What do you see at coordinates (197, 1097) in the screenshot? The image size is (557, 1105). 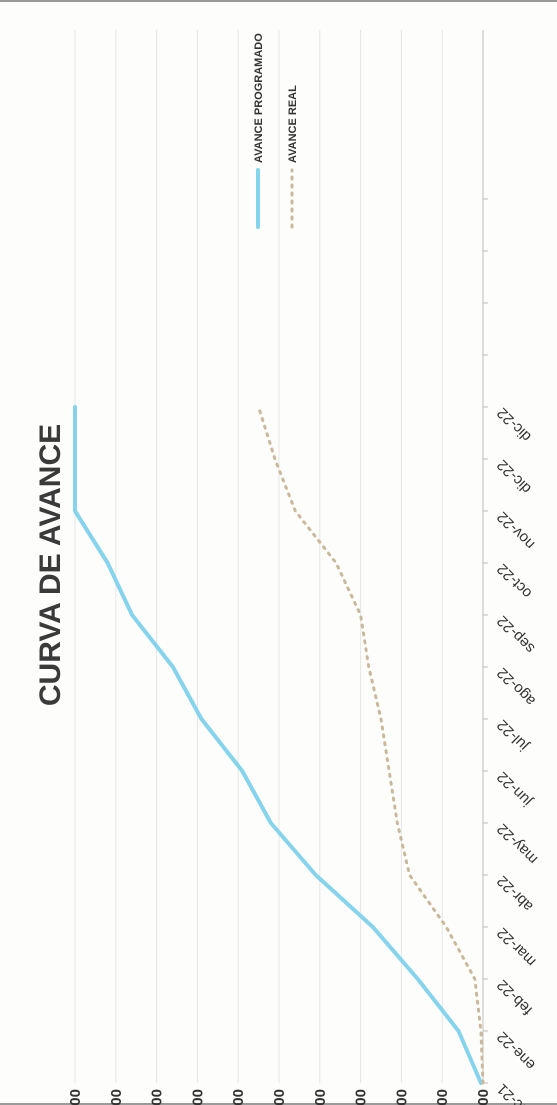 I see `y-tick-label: 70,00` at bounding box center [197, 1097].